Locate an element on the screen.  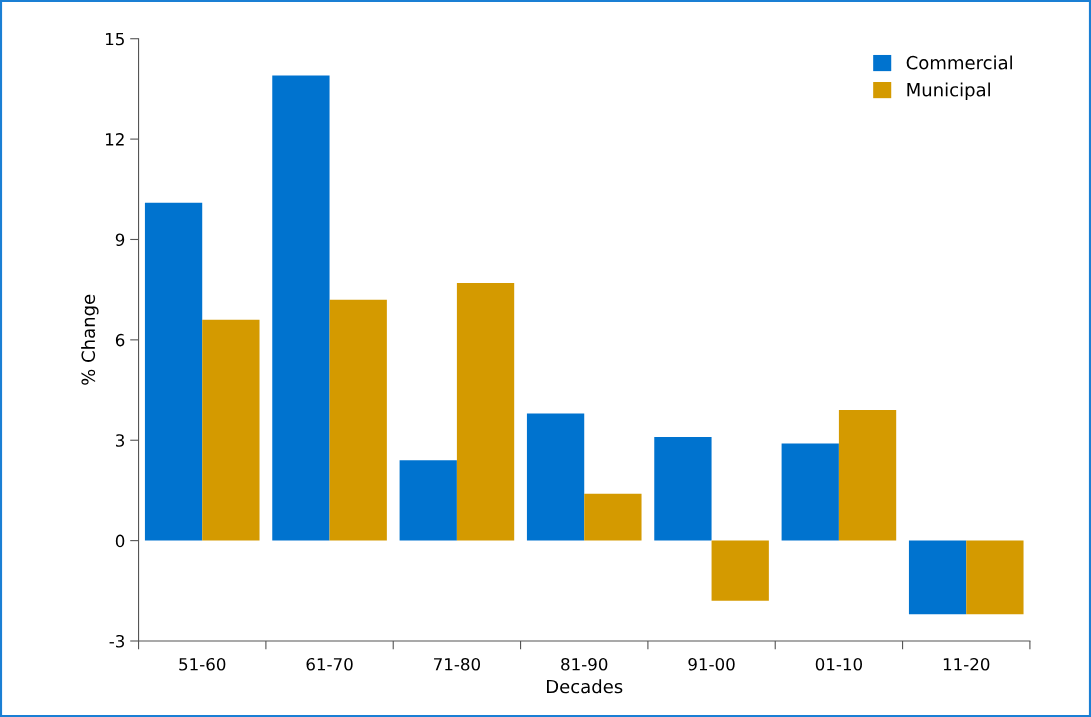
x-axis-title: Decades is located at coordinates (585, 686).